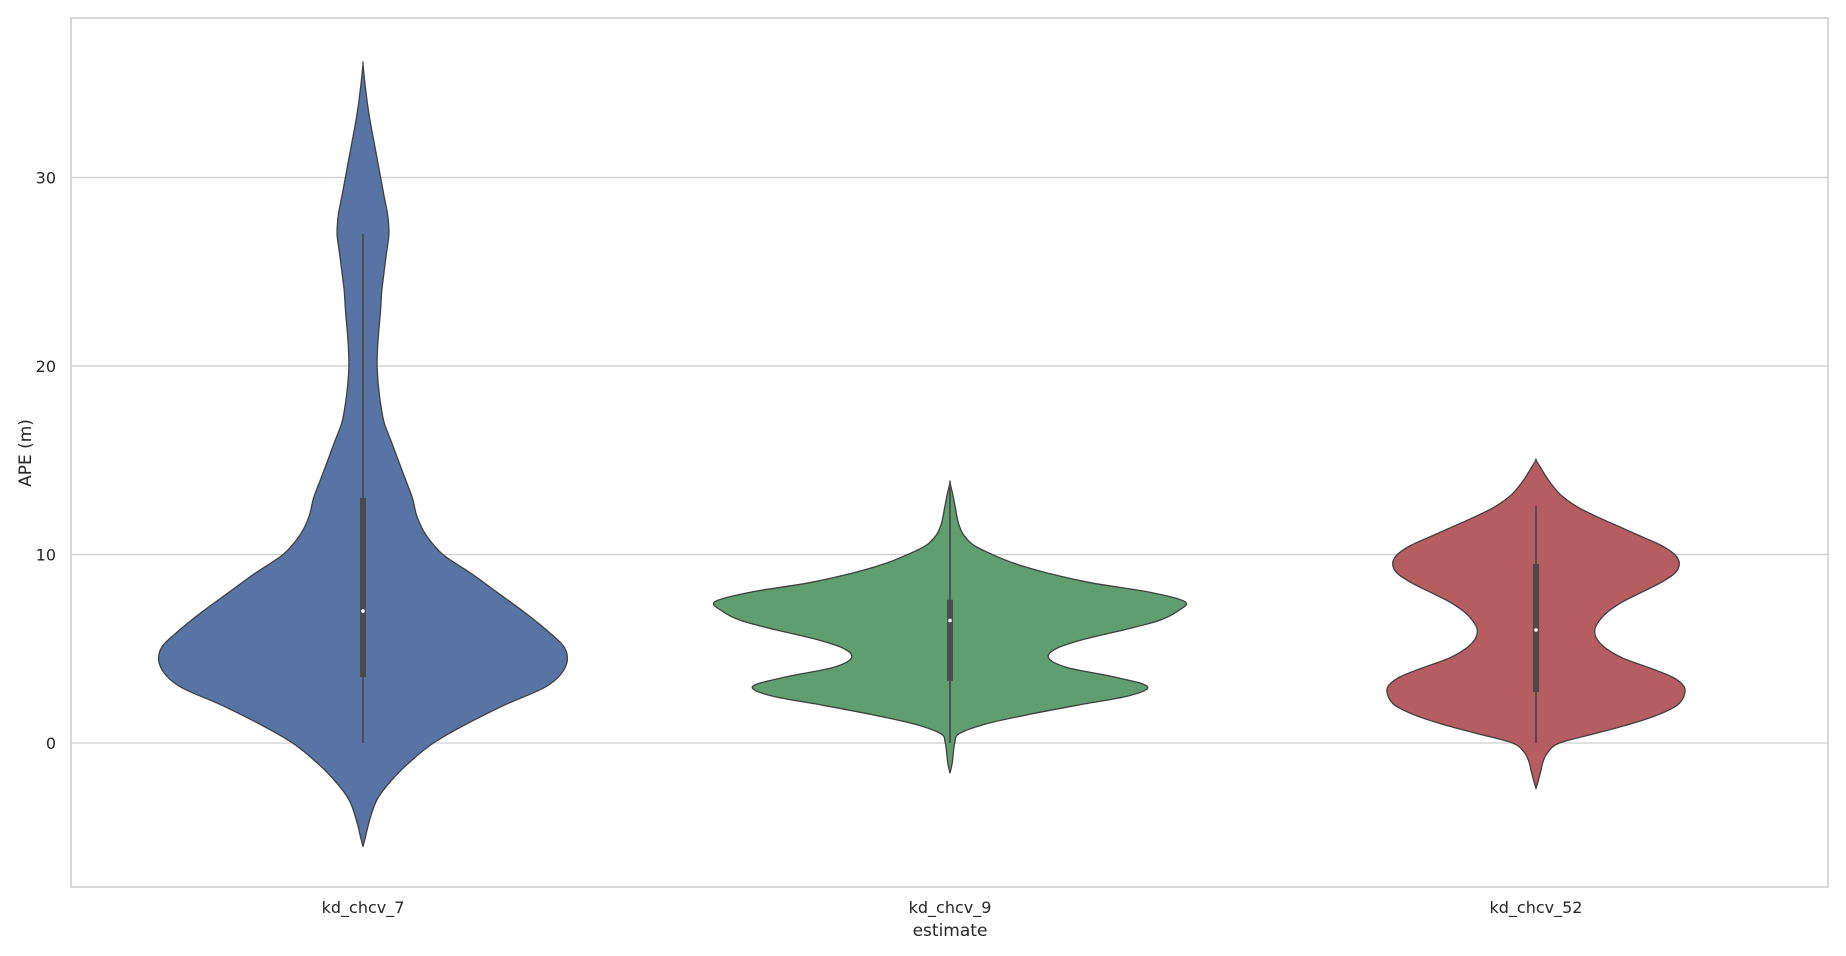 The height and width of the screenshot is (956, 1846). What do you see at coordinates (46, 366) in the screenshot?
I see `y-tick-label: 20` at bounding box center [46, 366].